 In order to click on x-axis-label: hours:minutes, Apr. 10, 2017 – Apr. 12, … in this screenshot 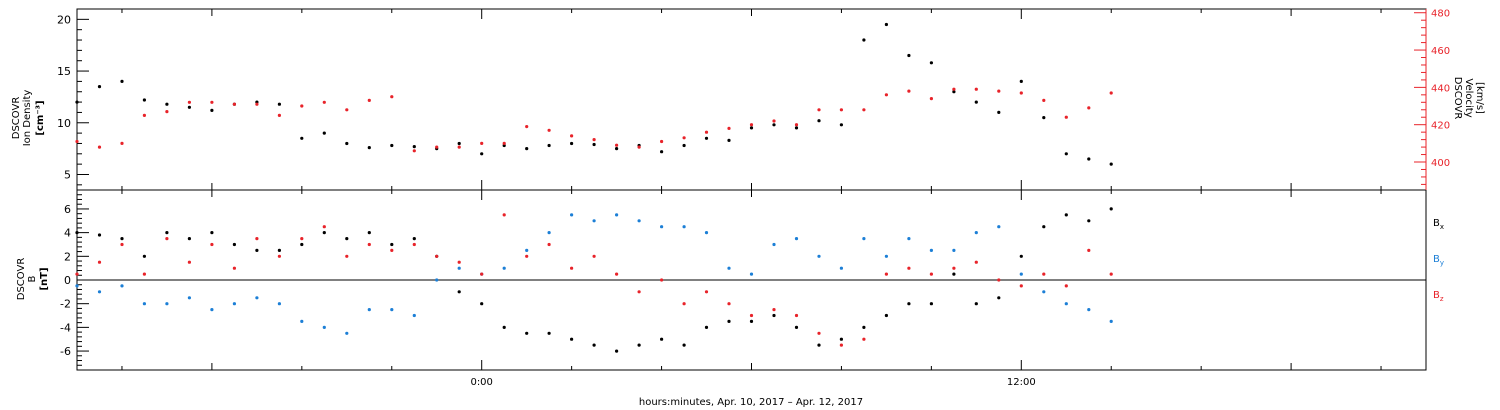, I will do `click(751, 402)`.